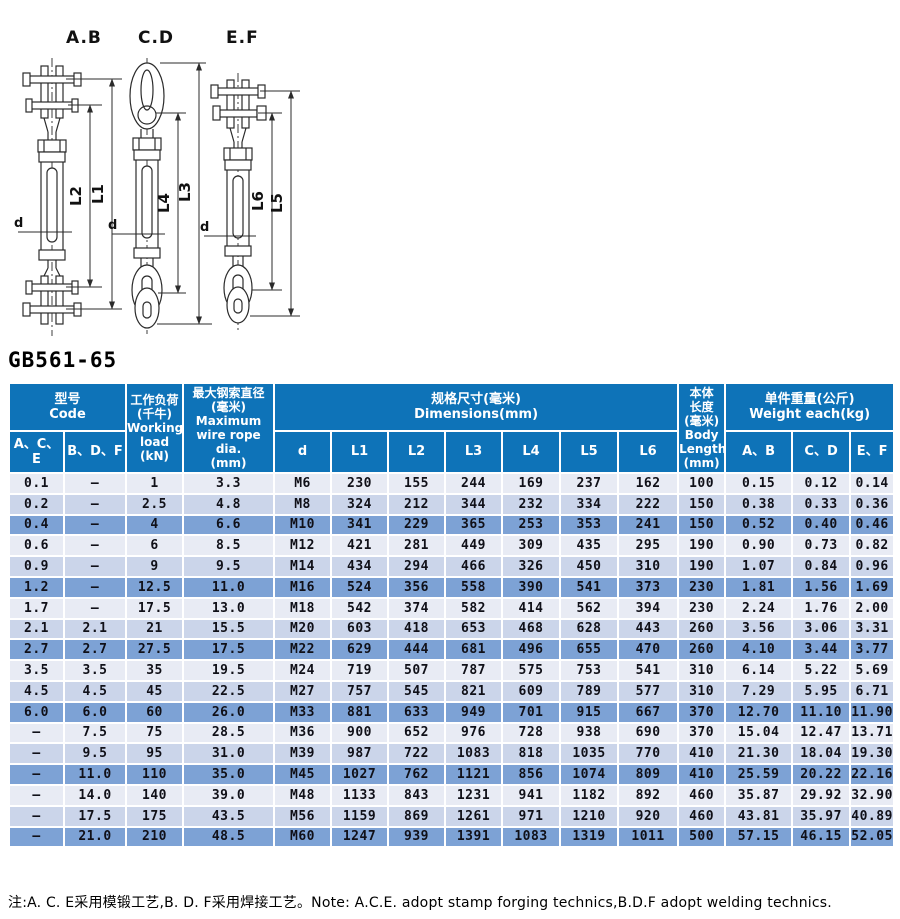 This screenshot has height=919, width=900. What do you see at coordinates (648, 546) in the screenshot?
I see `table-cell: 295` at bounding box center [648, 546].